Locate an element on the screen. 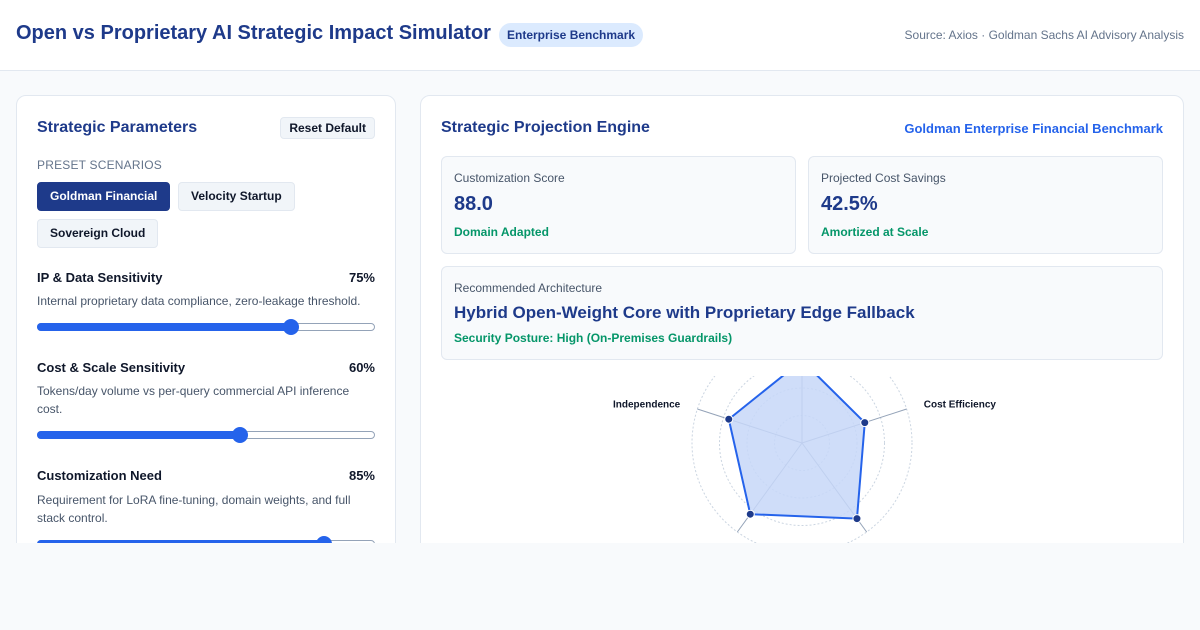 The height and width of the screenshot is (630, 1200). cost-sensitivity-slider is located at coordinates (206, 435).